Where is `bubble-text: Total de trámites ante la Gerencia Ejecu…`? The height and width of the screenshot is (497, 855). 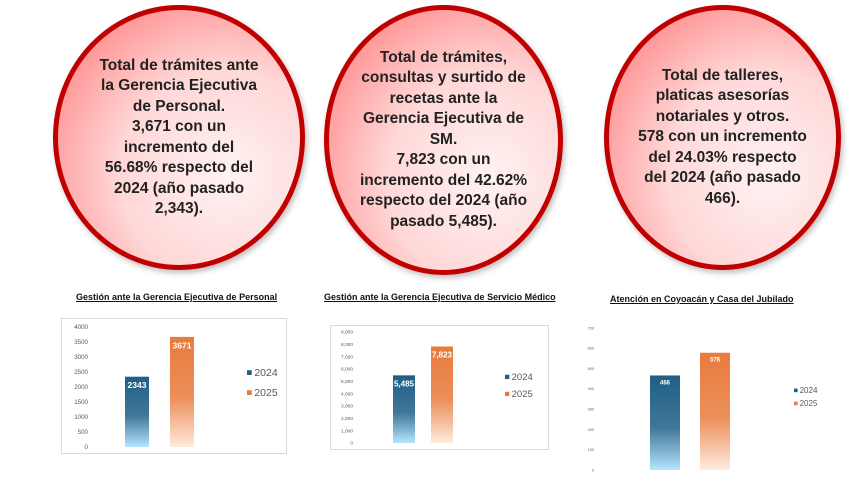
bubble-text: Total de trámites ante la Gerencia Ejecu… is located at coordinates (179, 137).